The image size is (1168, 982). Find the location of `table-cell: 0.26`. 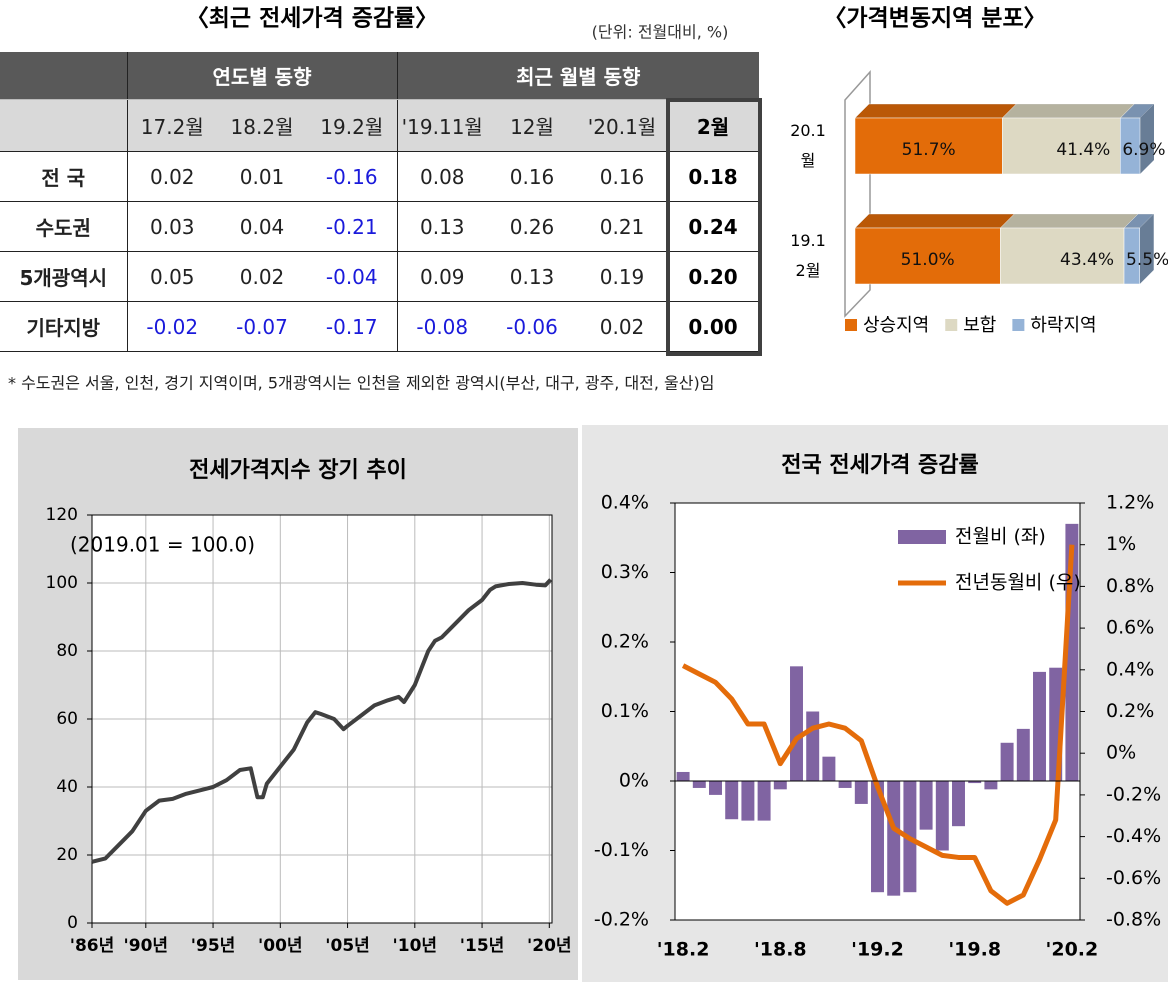

table-cell: 0.26 is located at coordinates (532, 226).